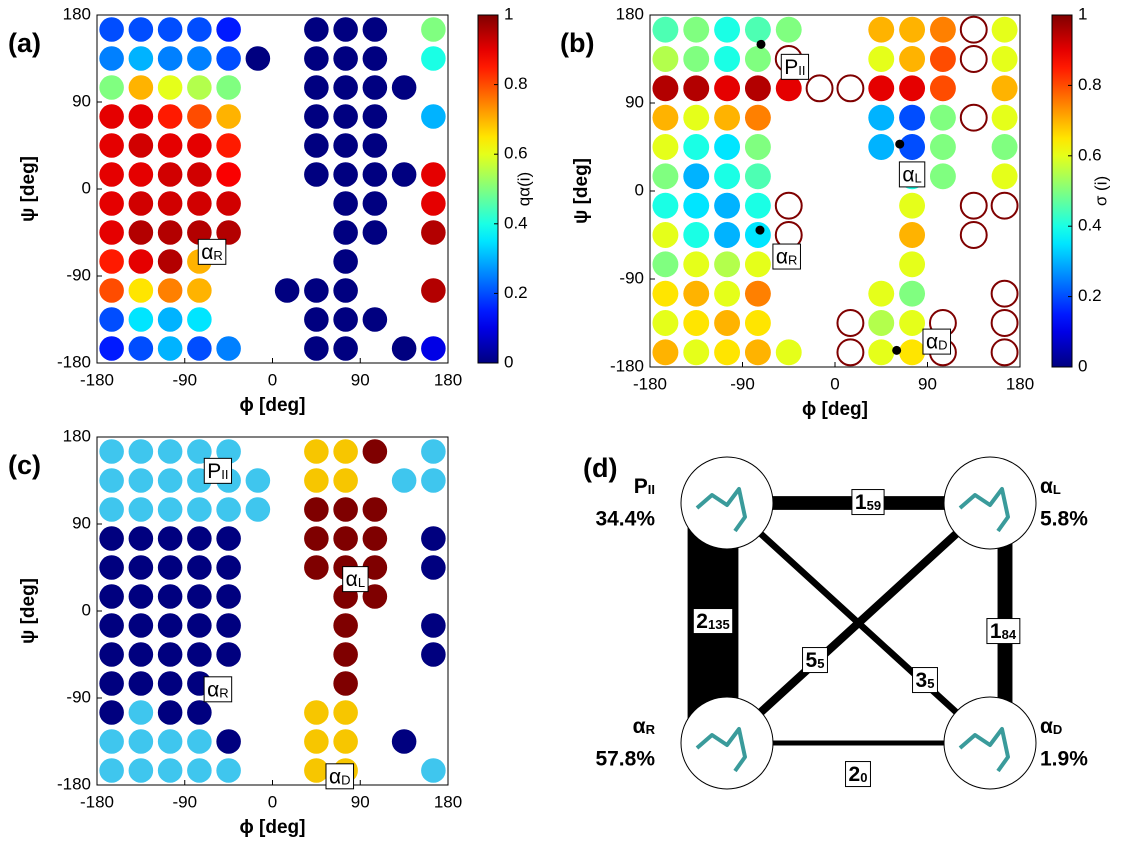  I want to click on colorbar-tick-label: 1, so click(508, 13).